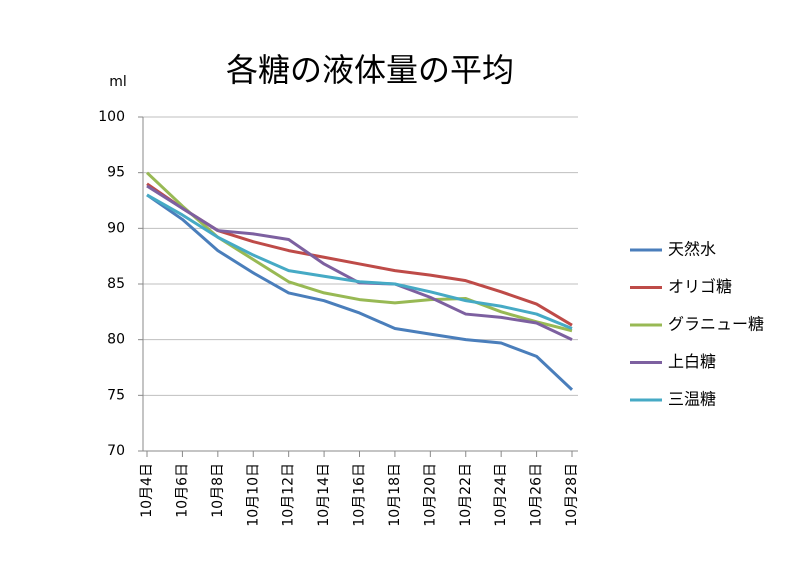  Describe the element at coordinates (537, 495) in the screenshot. I see `x-tick-label: 10月26日` at that location.